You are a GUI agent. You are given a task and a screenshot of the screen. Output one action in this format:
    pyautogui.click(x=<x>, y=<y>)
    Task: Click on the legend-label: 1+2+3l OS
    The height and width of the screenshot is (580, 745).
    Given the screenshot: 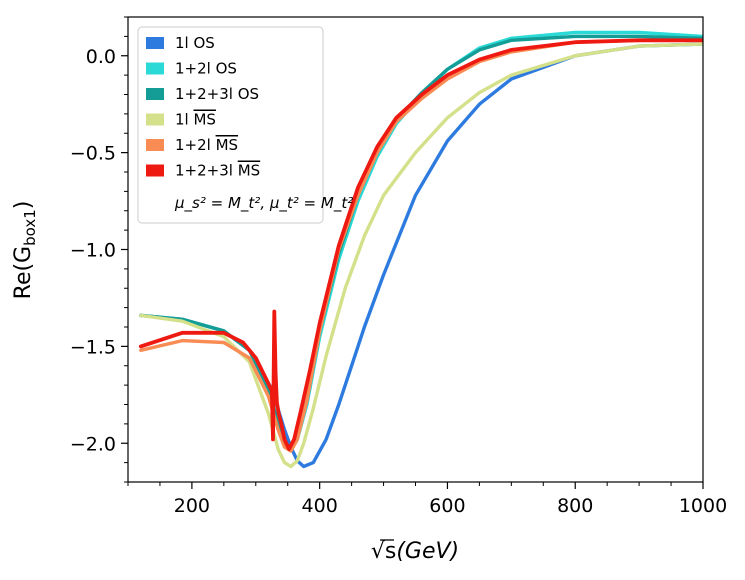 What is the action you would take?
    pyautogui.click(x=217, y=94)
    